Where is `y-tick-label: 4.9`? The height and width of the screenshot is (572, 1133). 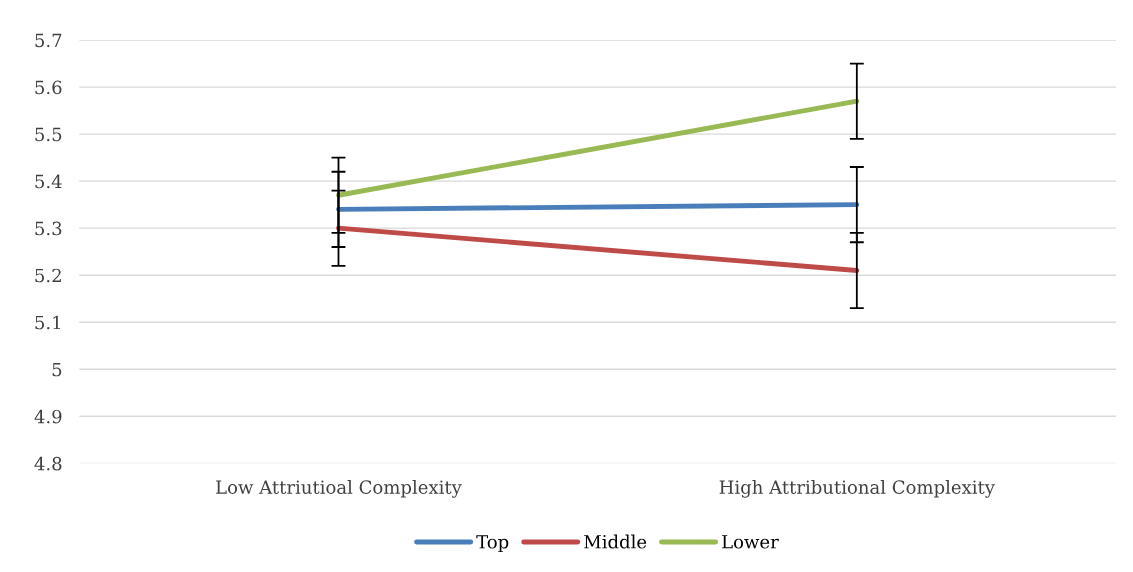 y-tick-label: 4.9 is located at coordinates (48, 416).